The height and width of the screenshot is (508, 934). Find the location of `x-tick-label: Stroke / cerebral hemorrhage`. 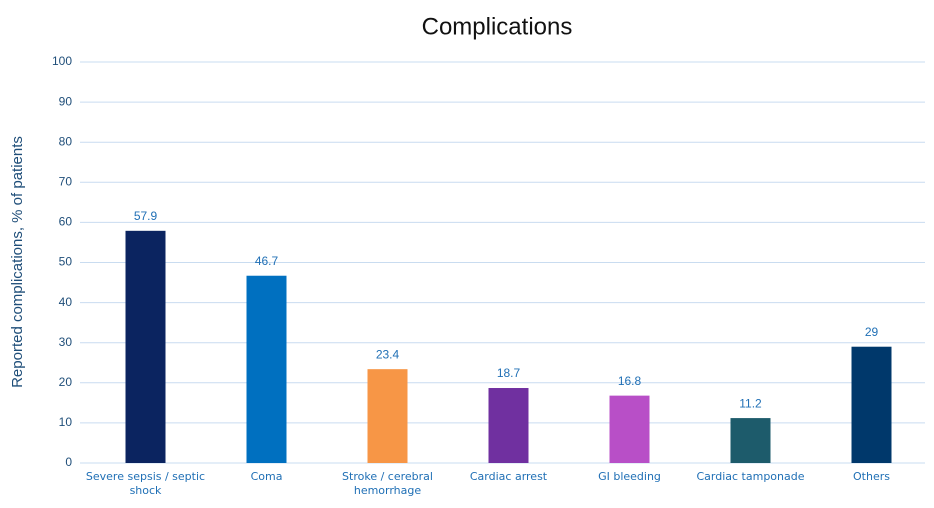

x-tick-label: Stroke / cerebral hemorrhage is located at coordinates (387, 483).